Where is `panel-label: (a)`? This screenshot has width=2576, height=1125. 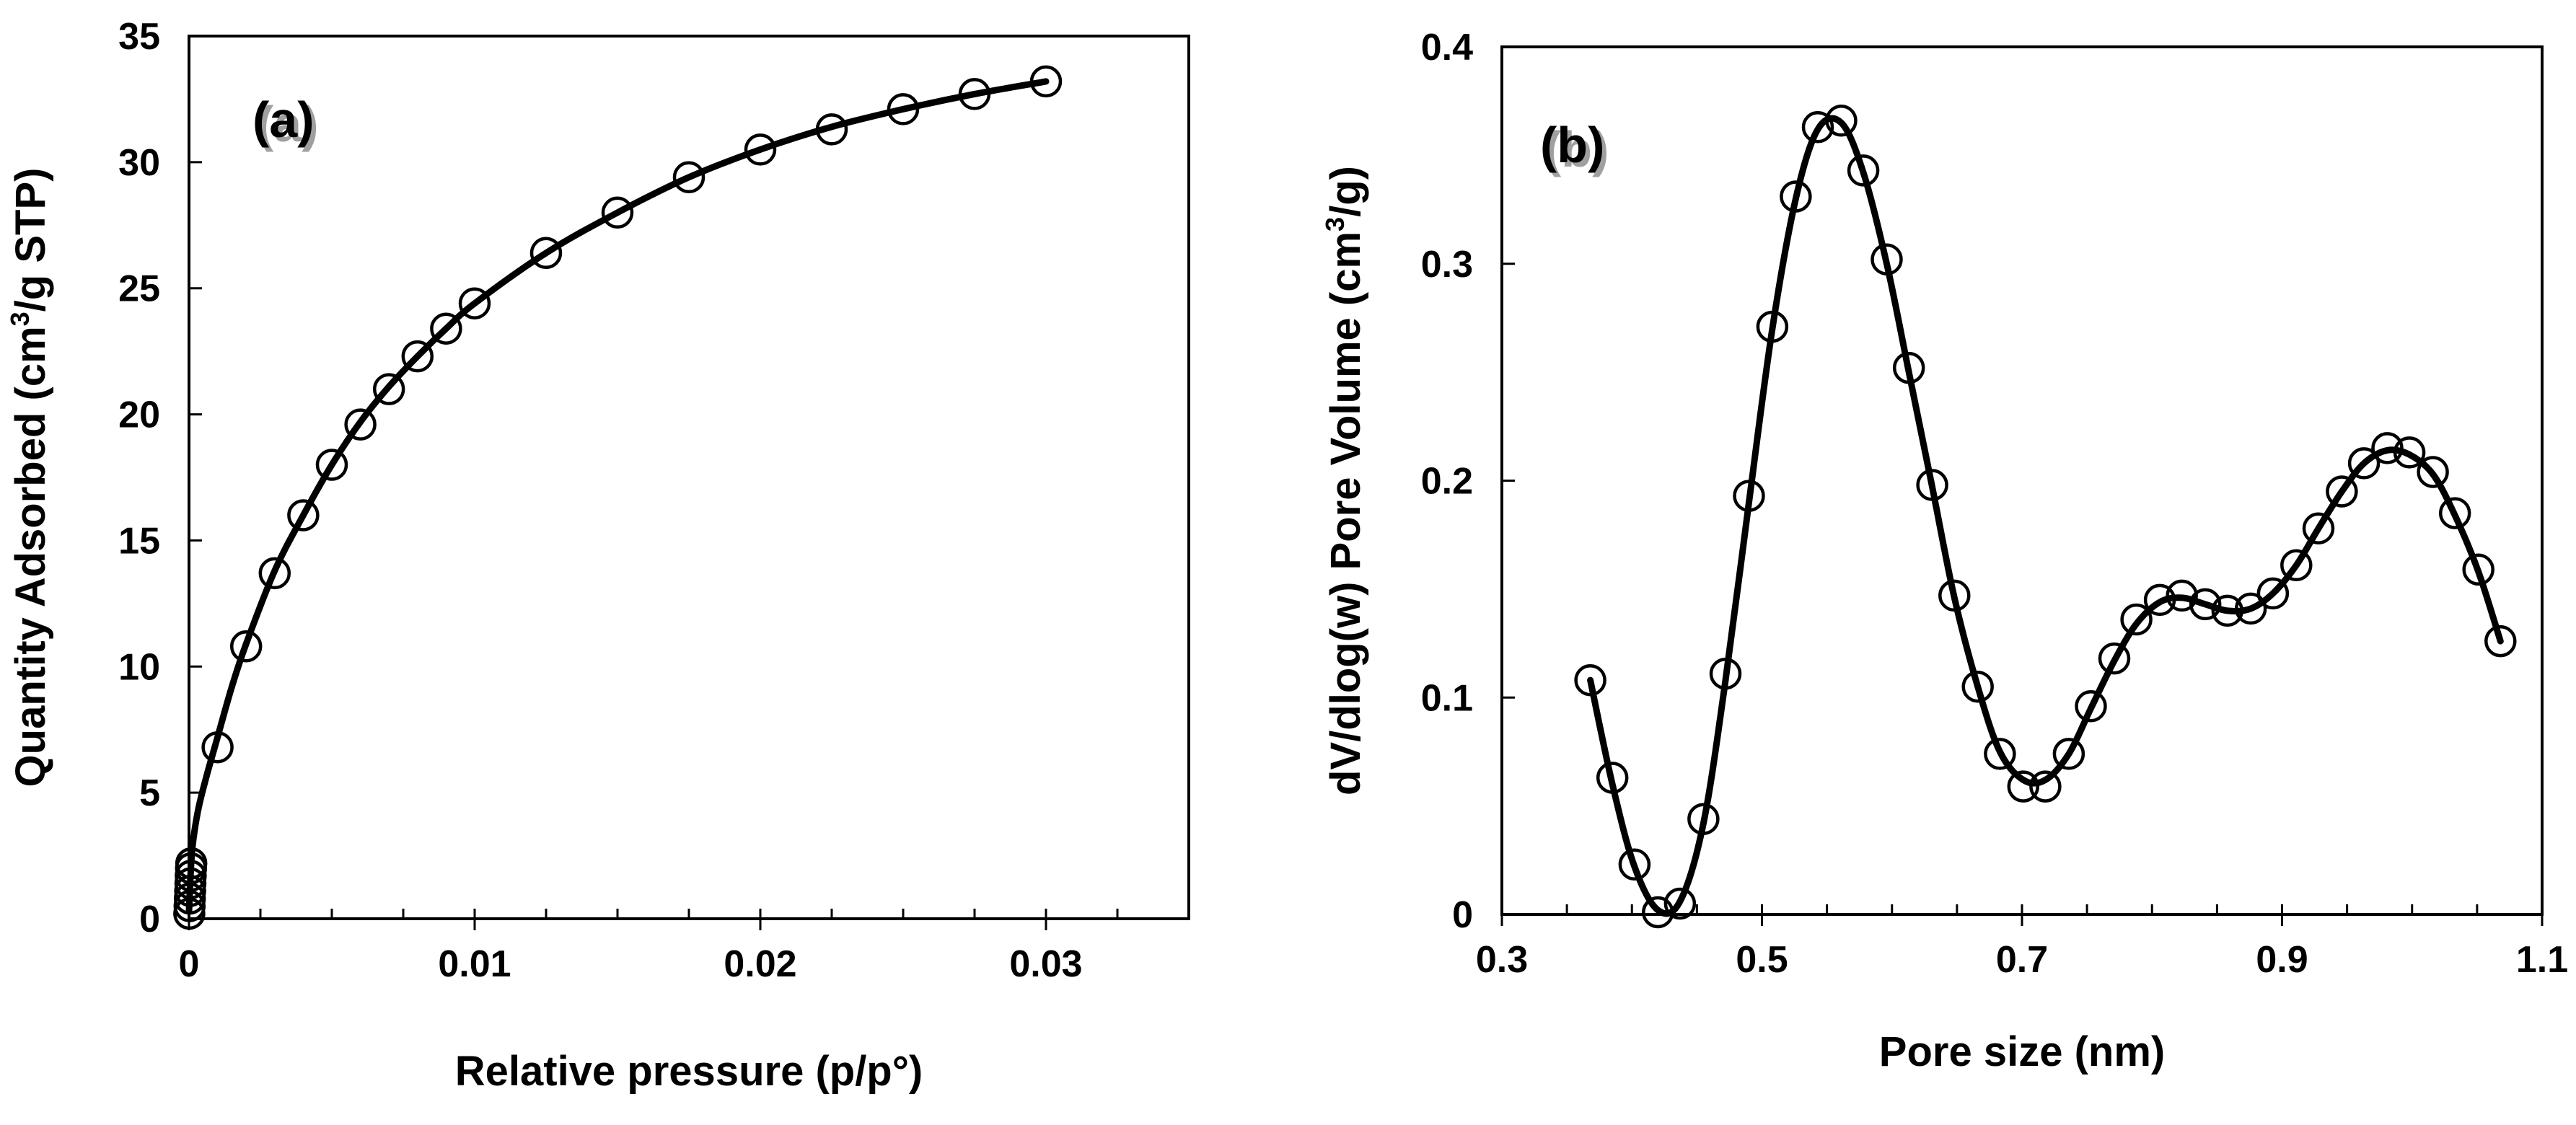 panel-label: (a) is located at coordinates (283, 120).